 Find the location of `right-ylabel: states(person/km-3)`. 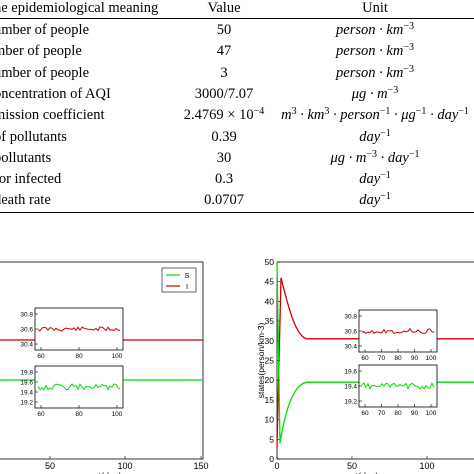

right-ylabel: states(person/km-3) is located at coordinates (261, 361).